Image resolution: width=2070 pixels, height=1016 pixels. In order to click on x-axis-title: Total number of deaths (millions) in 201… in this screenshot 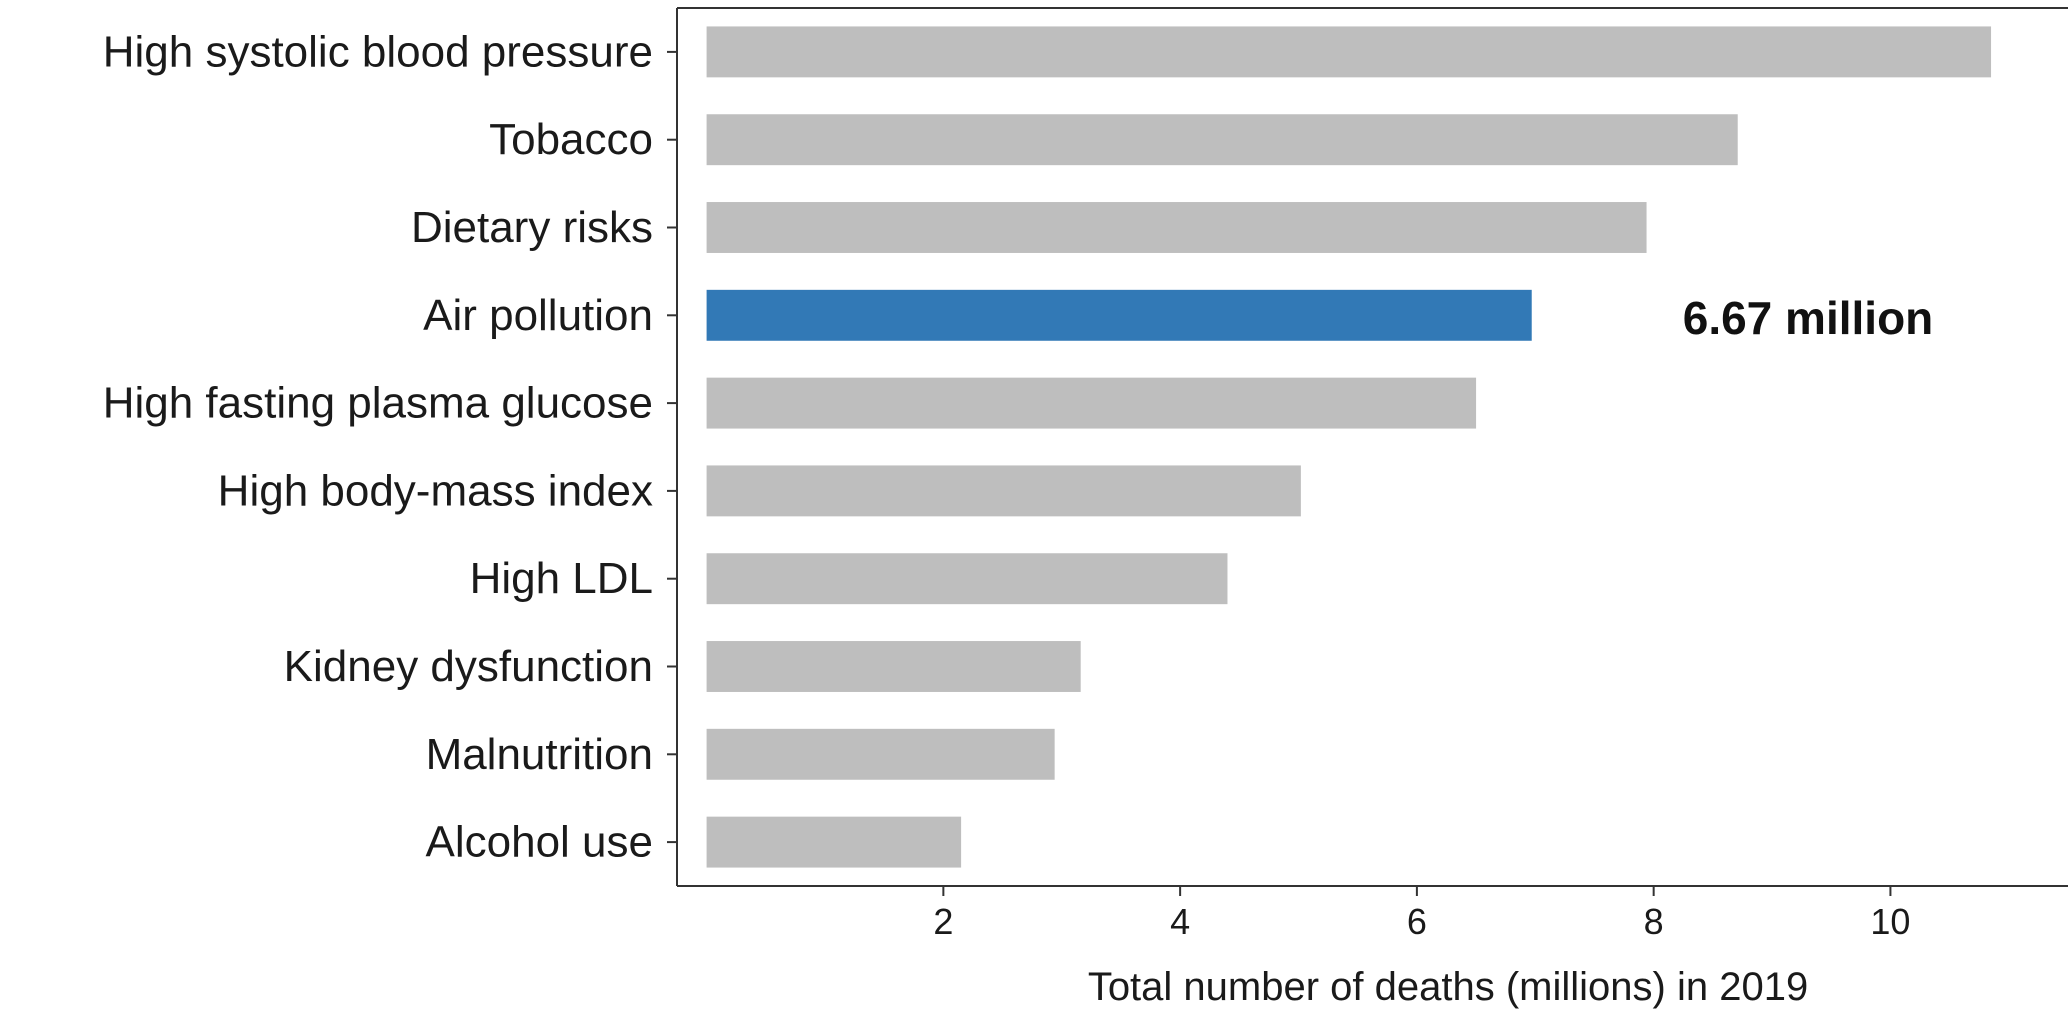, I will do `click(1448, 987)`.